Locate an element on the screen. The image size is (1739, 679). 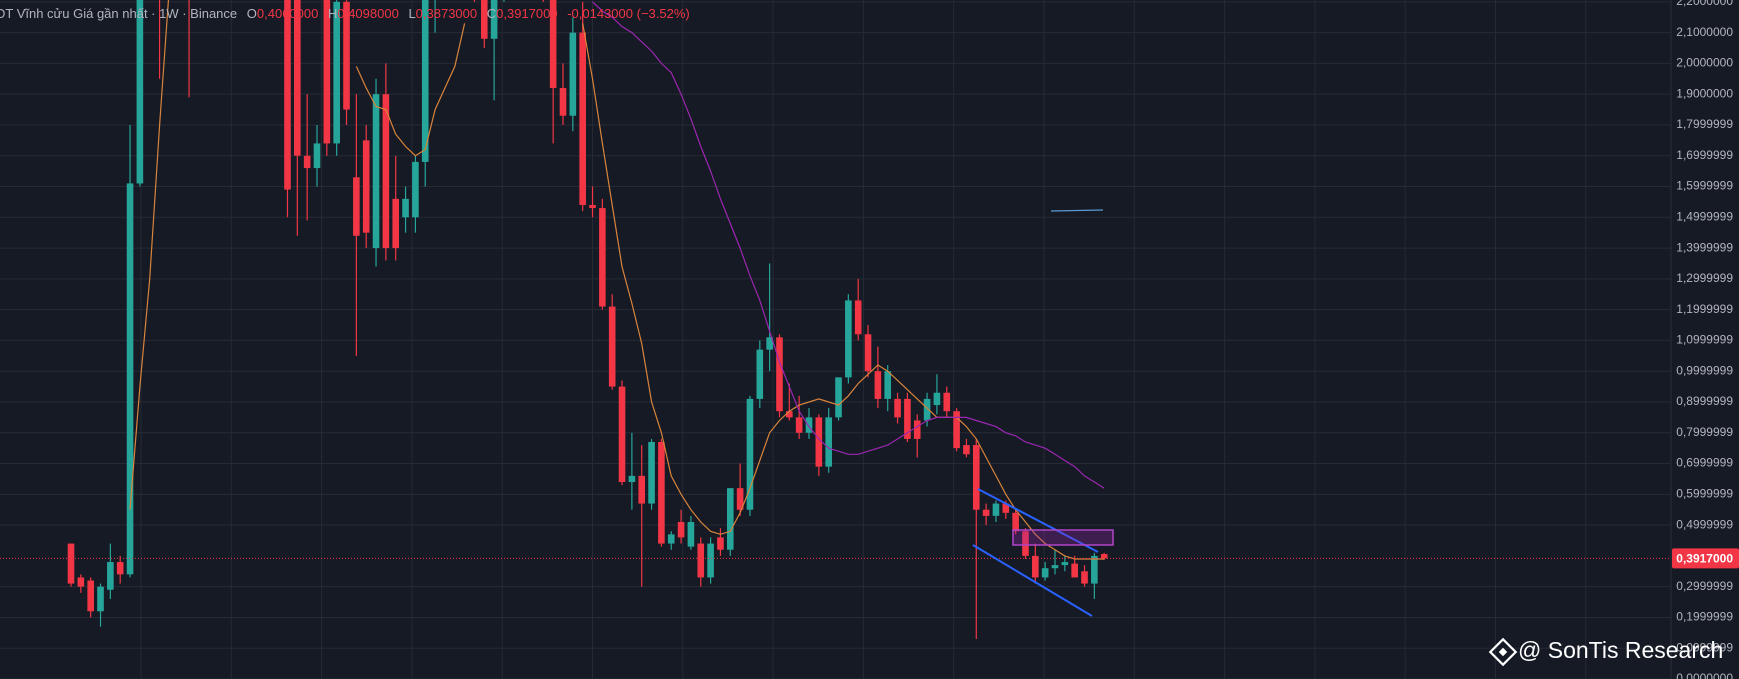
y-tick-label: 0,0000000 is located at coordinates (1704, 675).